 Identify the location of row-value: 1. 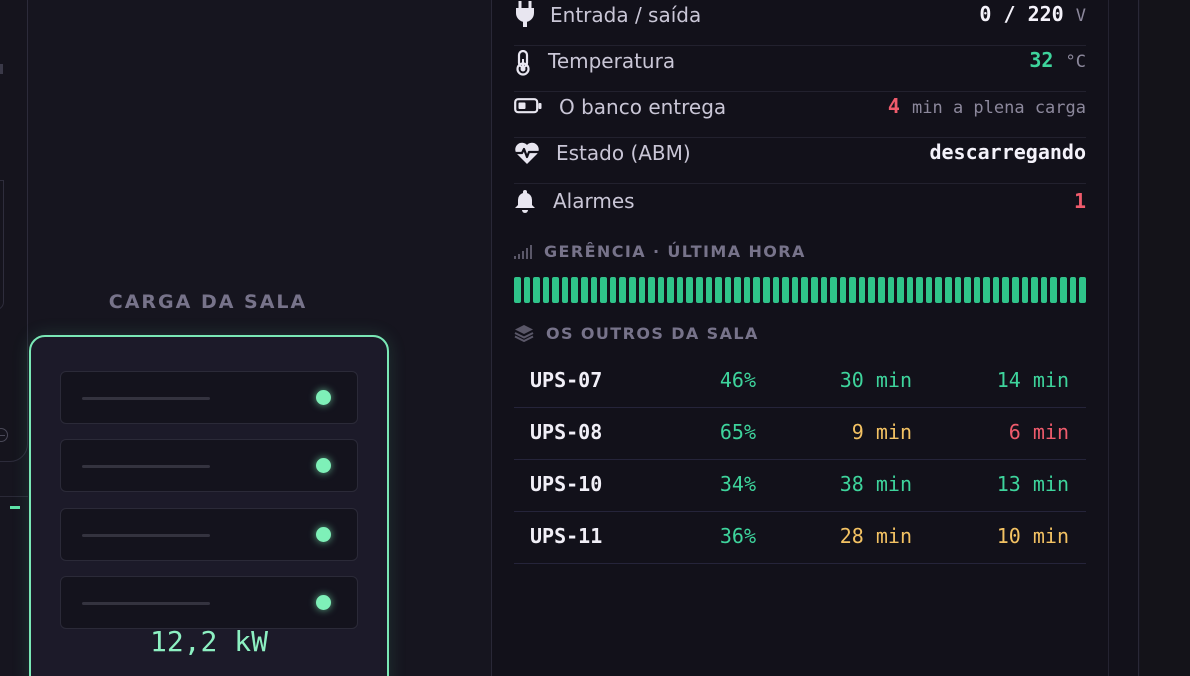
(1080, 201).